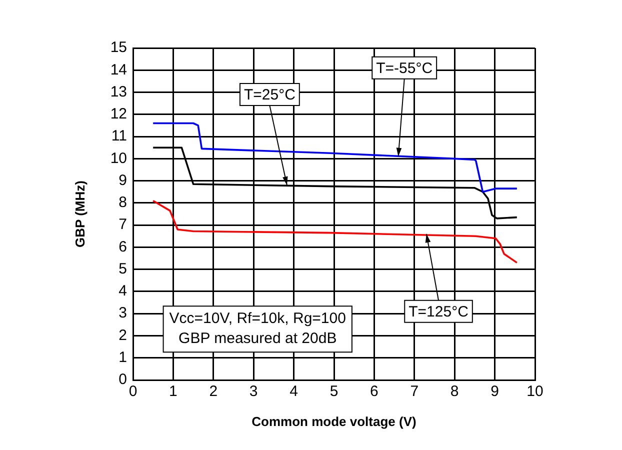  I want to click on x-tick-label: 6, so click(374, 391).